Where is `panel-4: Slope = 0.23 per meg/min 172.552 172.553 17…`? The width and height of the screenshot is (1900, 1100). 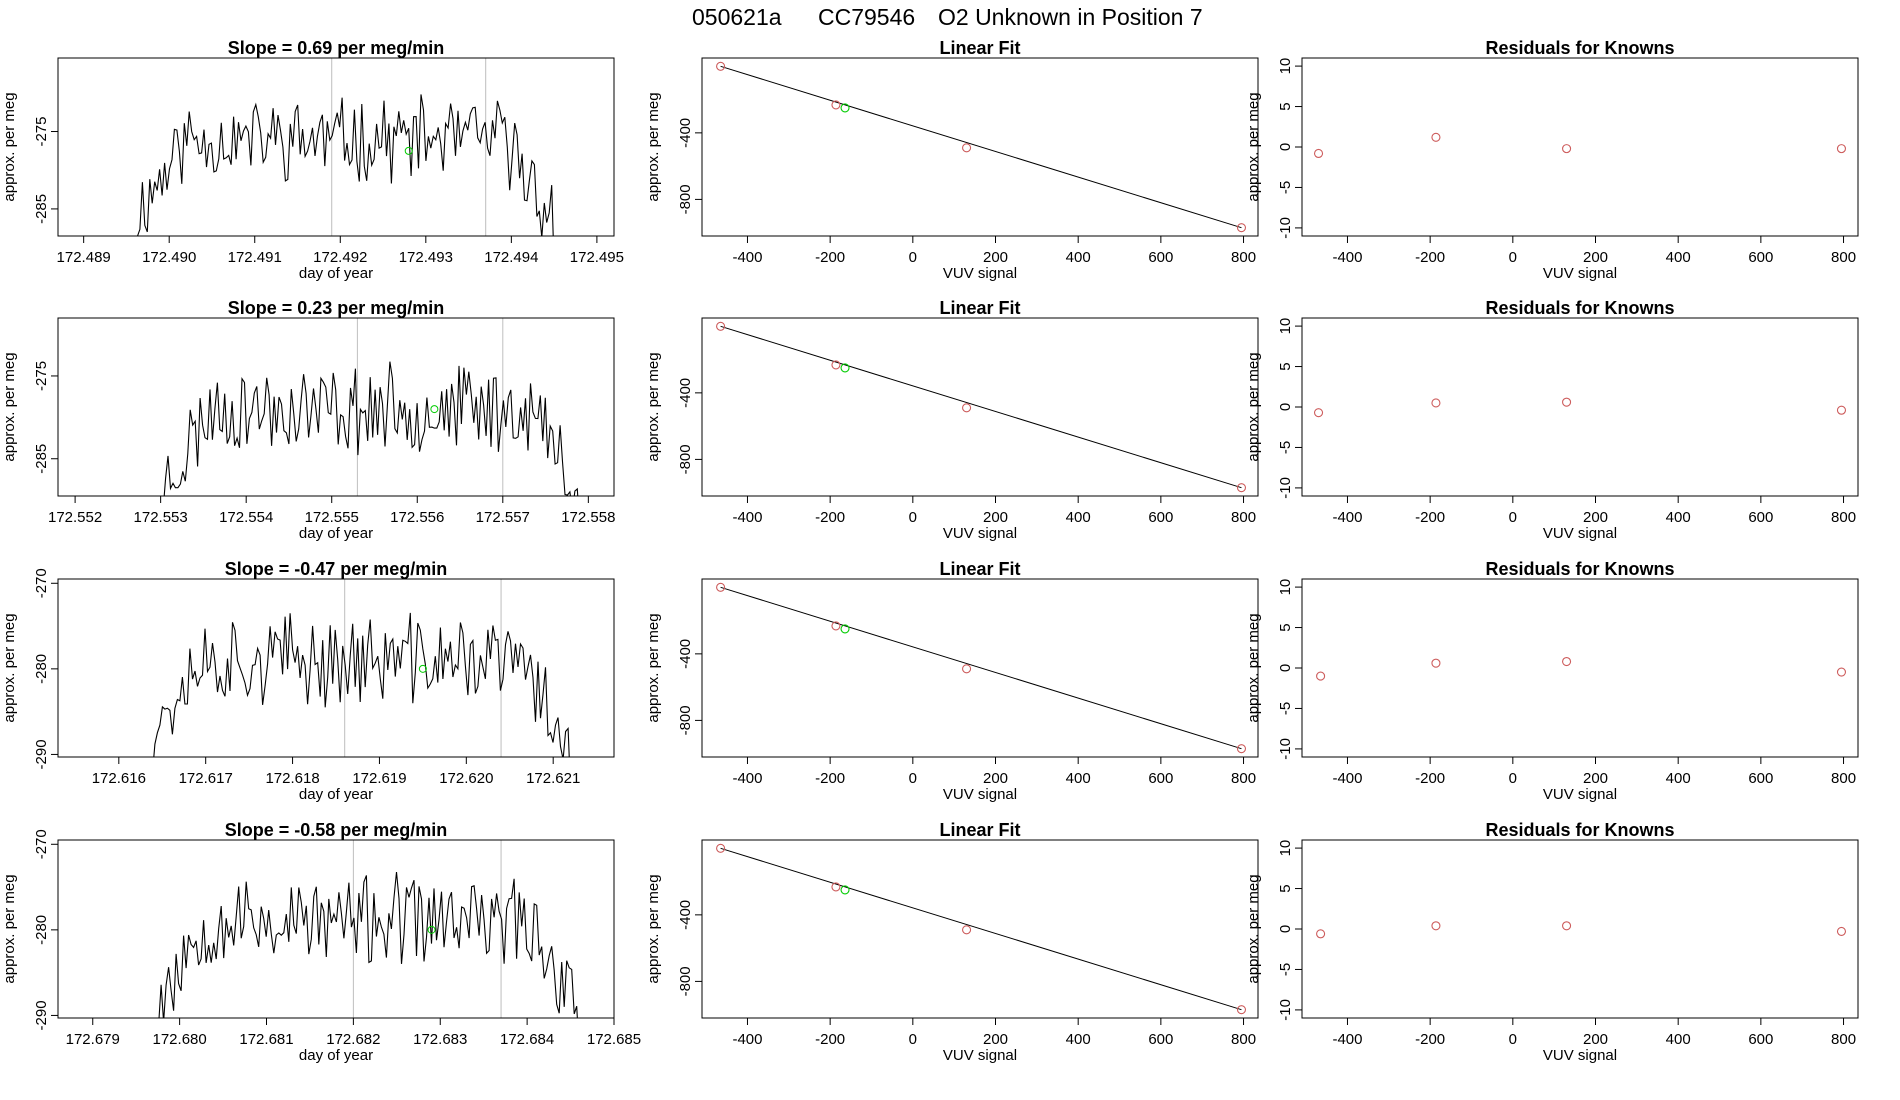 panel-4: Slope = 0.23 per meg/min 172.552 172.553 17… is located at coordinates (308, 420).